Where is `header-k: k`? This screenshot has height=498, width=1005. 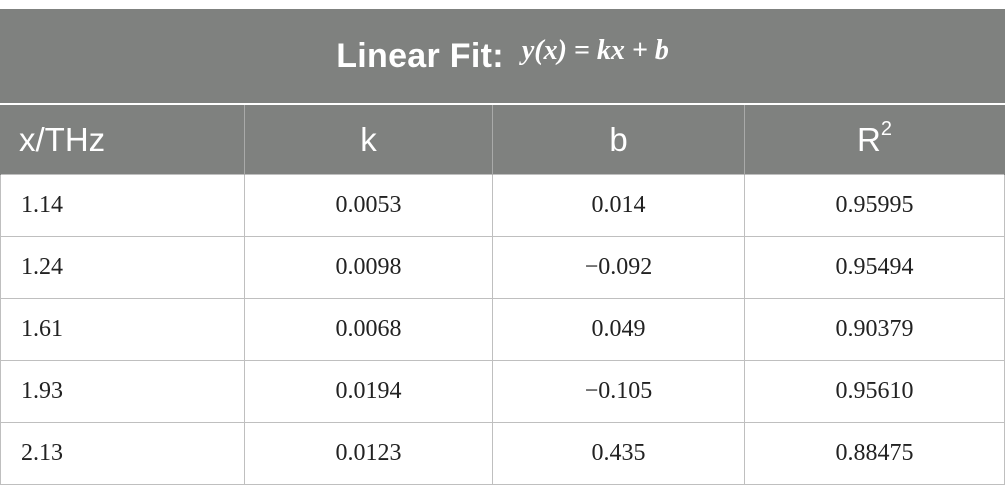 header-k: k is located at coordinates (368, 139).